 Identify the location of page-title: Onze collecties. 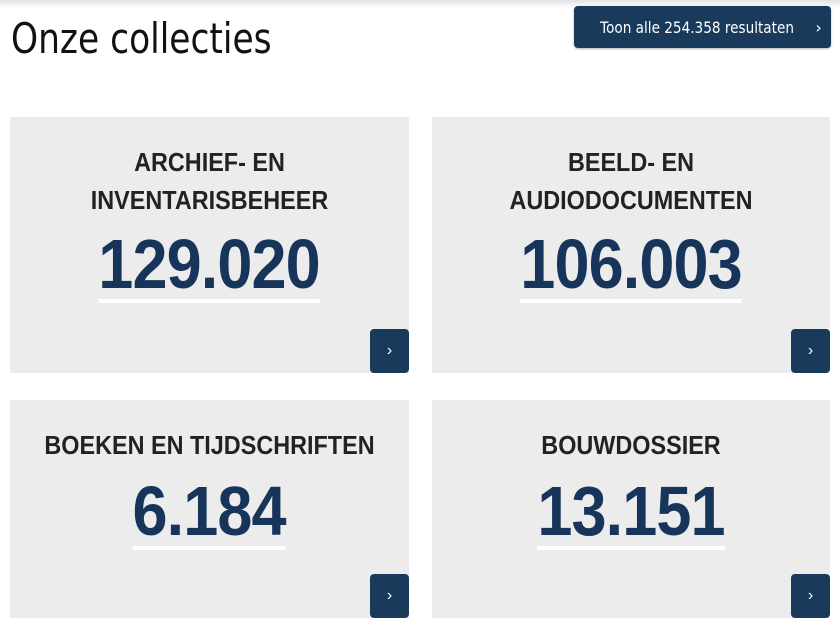
(141, 38).